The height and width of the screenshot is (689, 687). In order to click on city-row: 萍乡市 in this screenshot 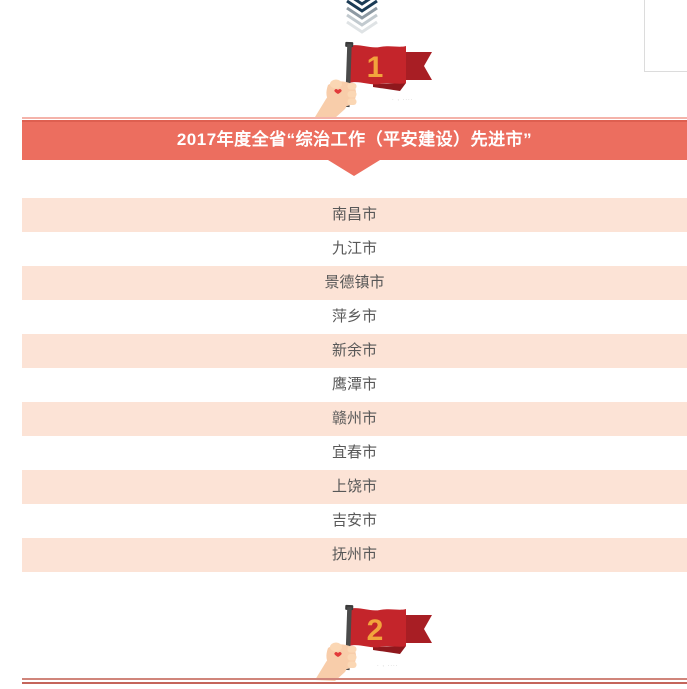, I will do `click(354, 317)`.